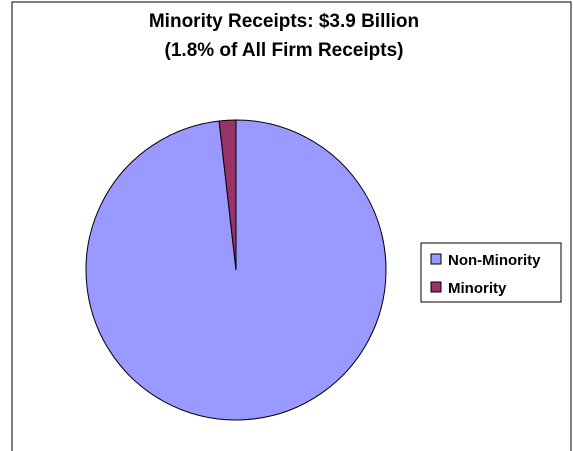  What do you see at coordinates (436, 287) in the screenshot?
I see `legend-swatch-minority` at bounding box center [436, 287].